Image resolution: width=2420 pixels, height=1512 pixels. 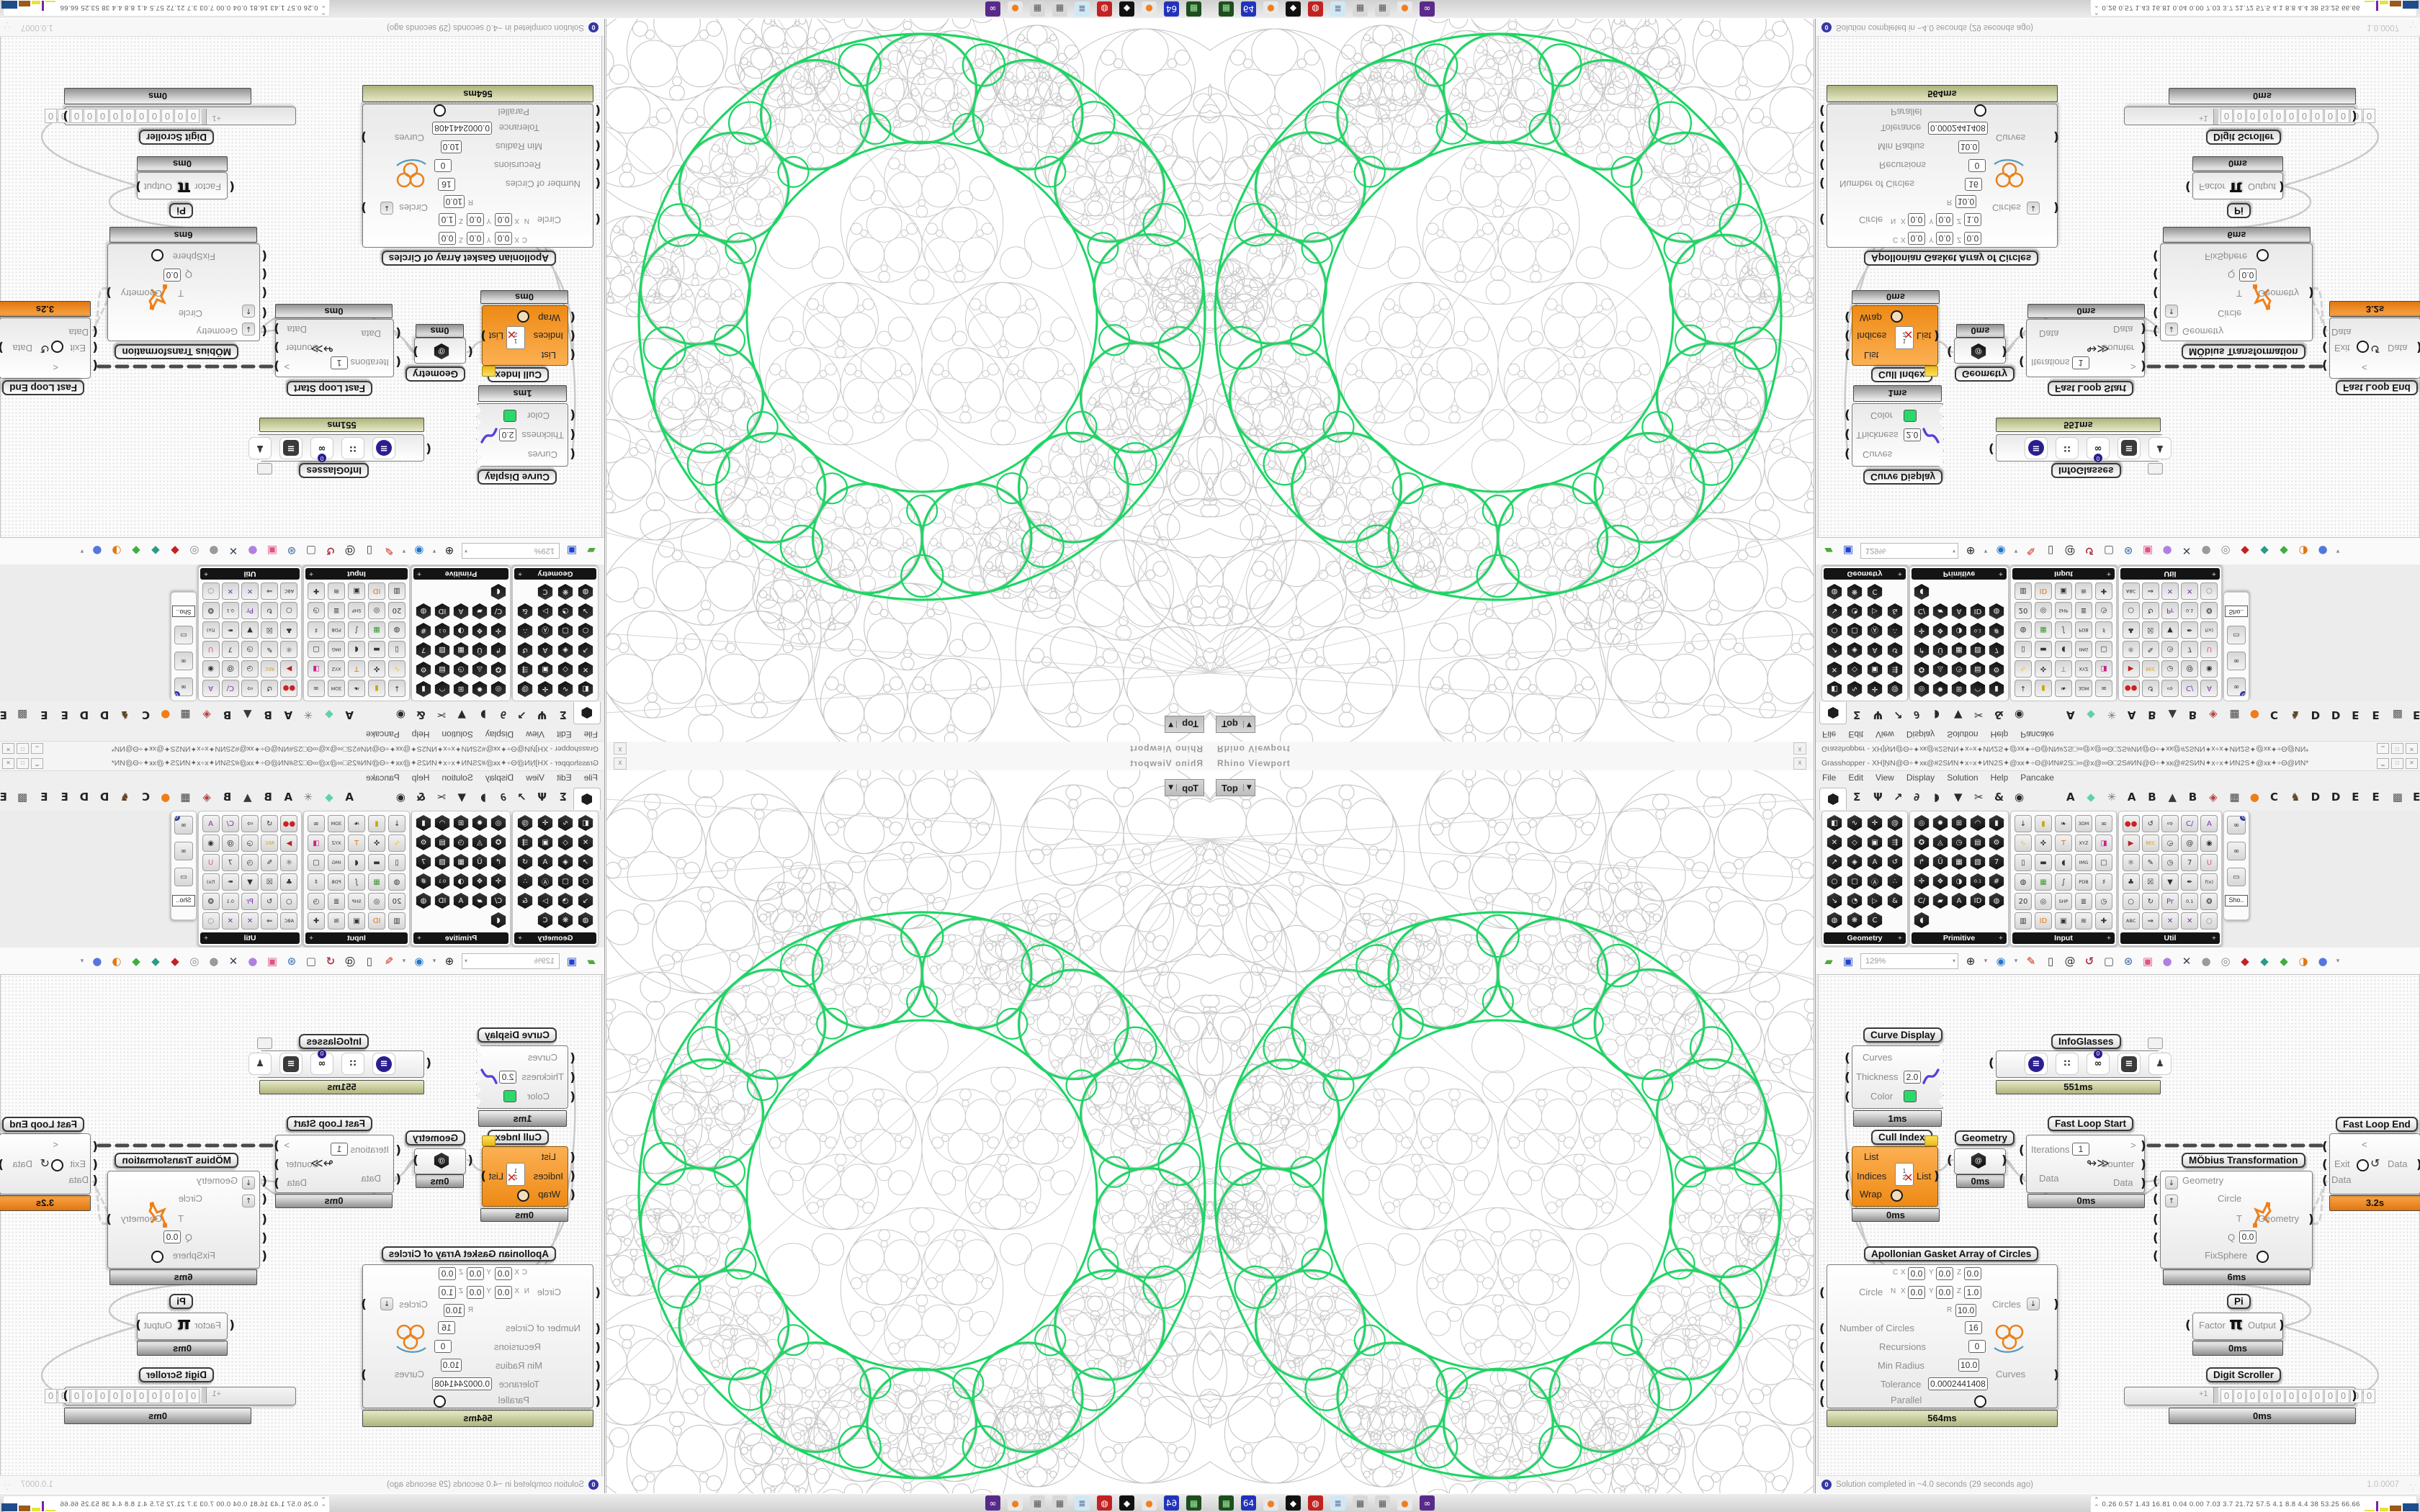 What do you see at coordinates (356, 630) in the screenshot?
I see `palette-icon: ∫` at bounding box center [356, 630].